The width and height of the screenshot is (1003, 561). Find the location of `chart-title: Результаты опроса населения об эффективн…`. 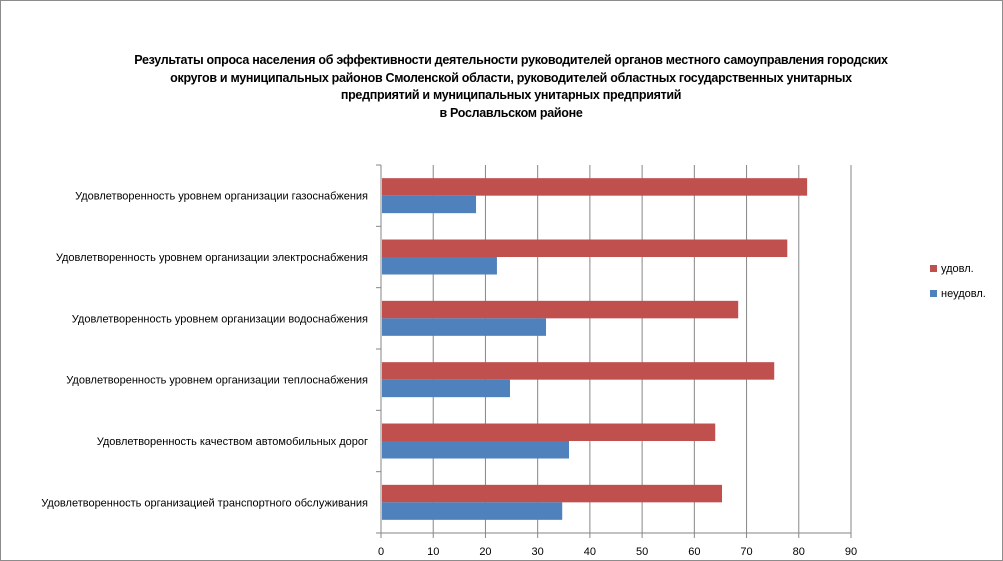

chart-title: Результаты опроса населения об эффективн… is located at coordinates (511, 87).